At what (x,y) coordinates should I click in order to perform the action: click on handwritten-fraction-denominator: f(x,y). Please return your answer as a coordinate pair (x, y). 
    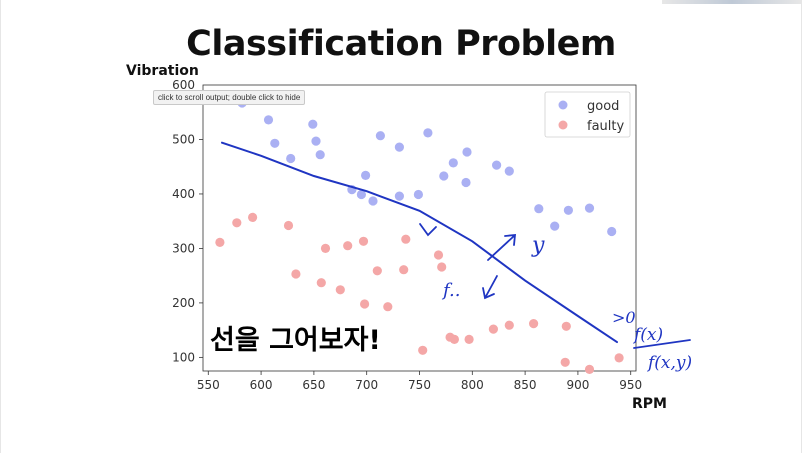
    Looking at the image, I should click on (669, 363).